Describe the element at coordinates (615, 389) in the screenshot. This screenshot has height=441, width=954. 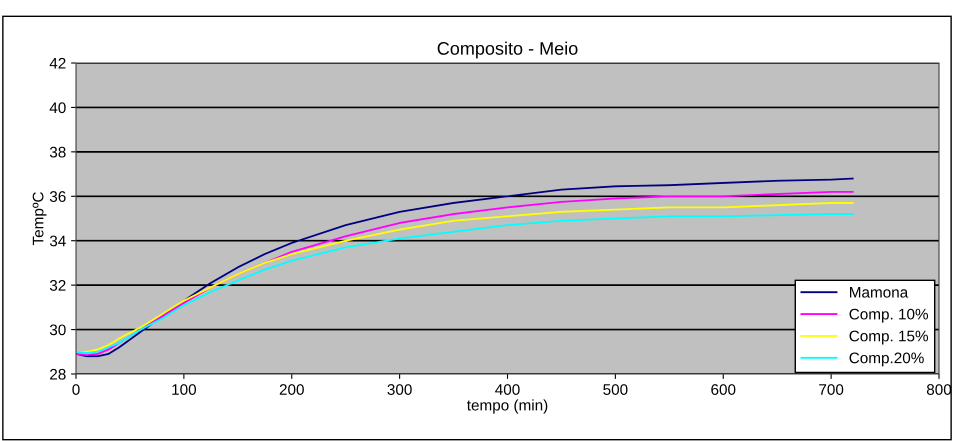
I see `x-tick-label: 500` at that location.